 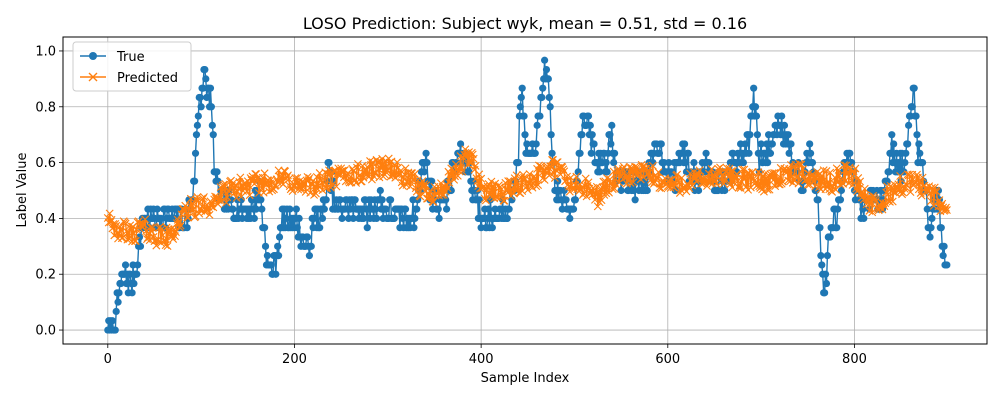 I want to click on legend: True Predicted, so click(x=132, y=66).